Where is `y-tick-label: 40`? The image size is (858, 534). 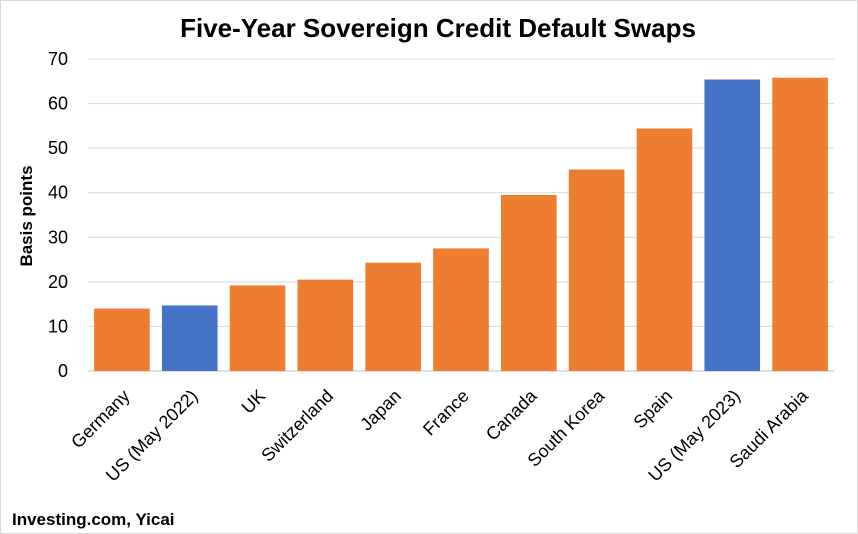
y-tick-label: 40 is located at coordinates (58, 193).